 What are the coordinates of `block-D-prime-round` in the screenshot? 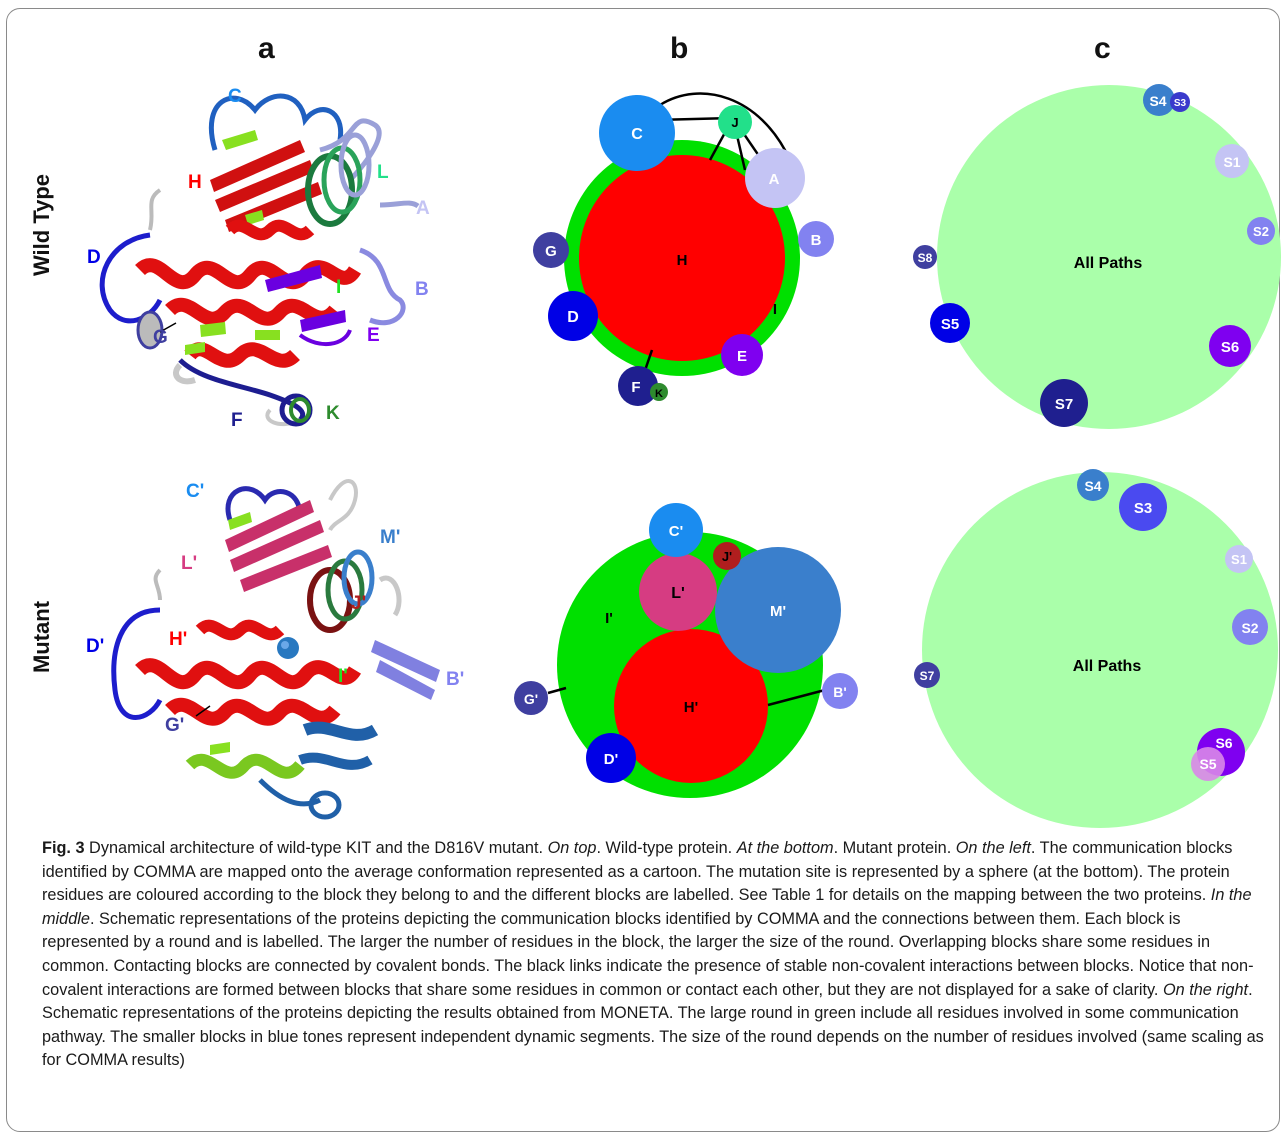 It's located at (611, 758).